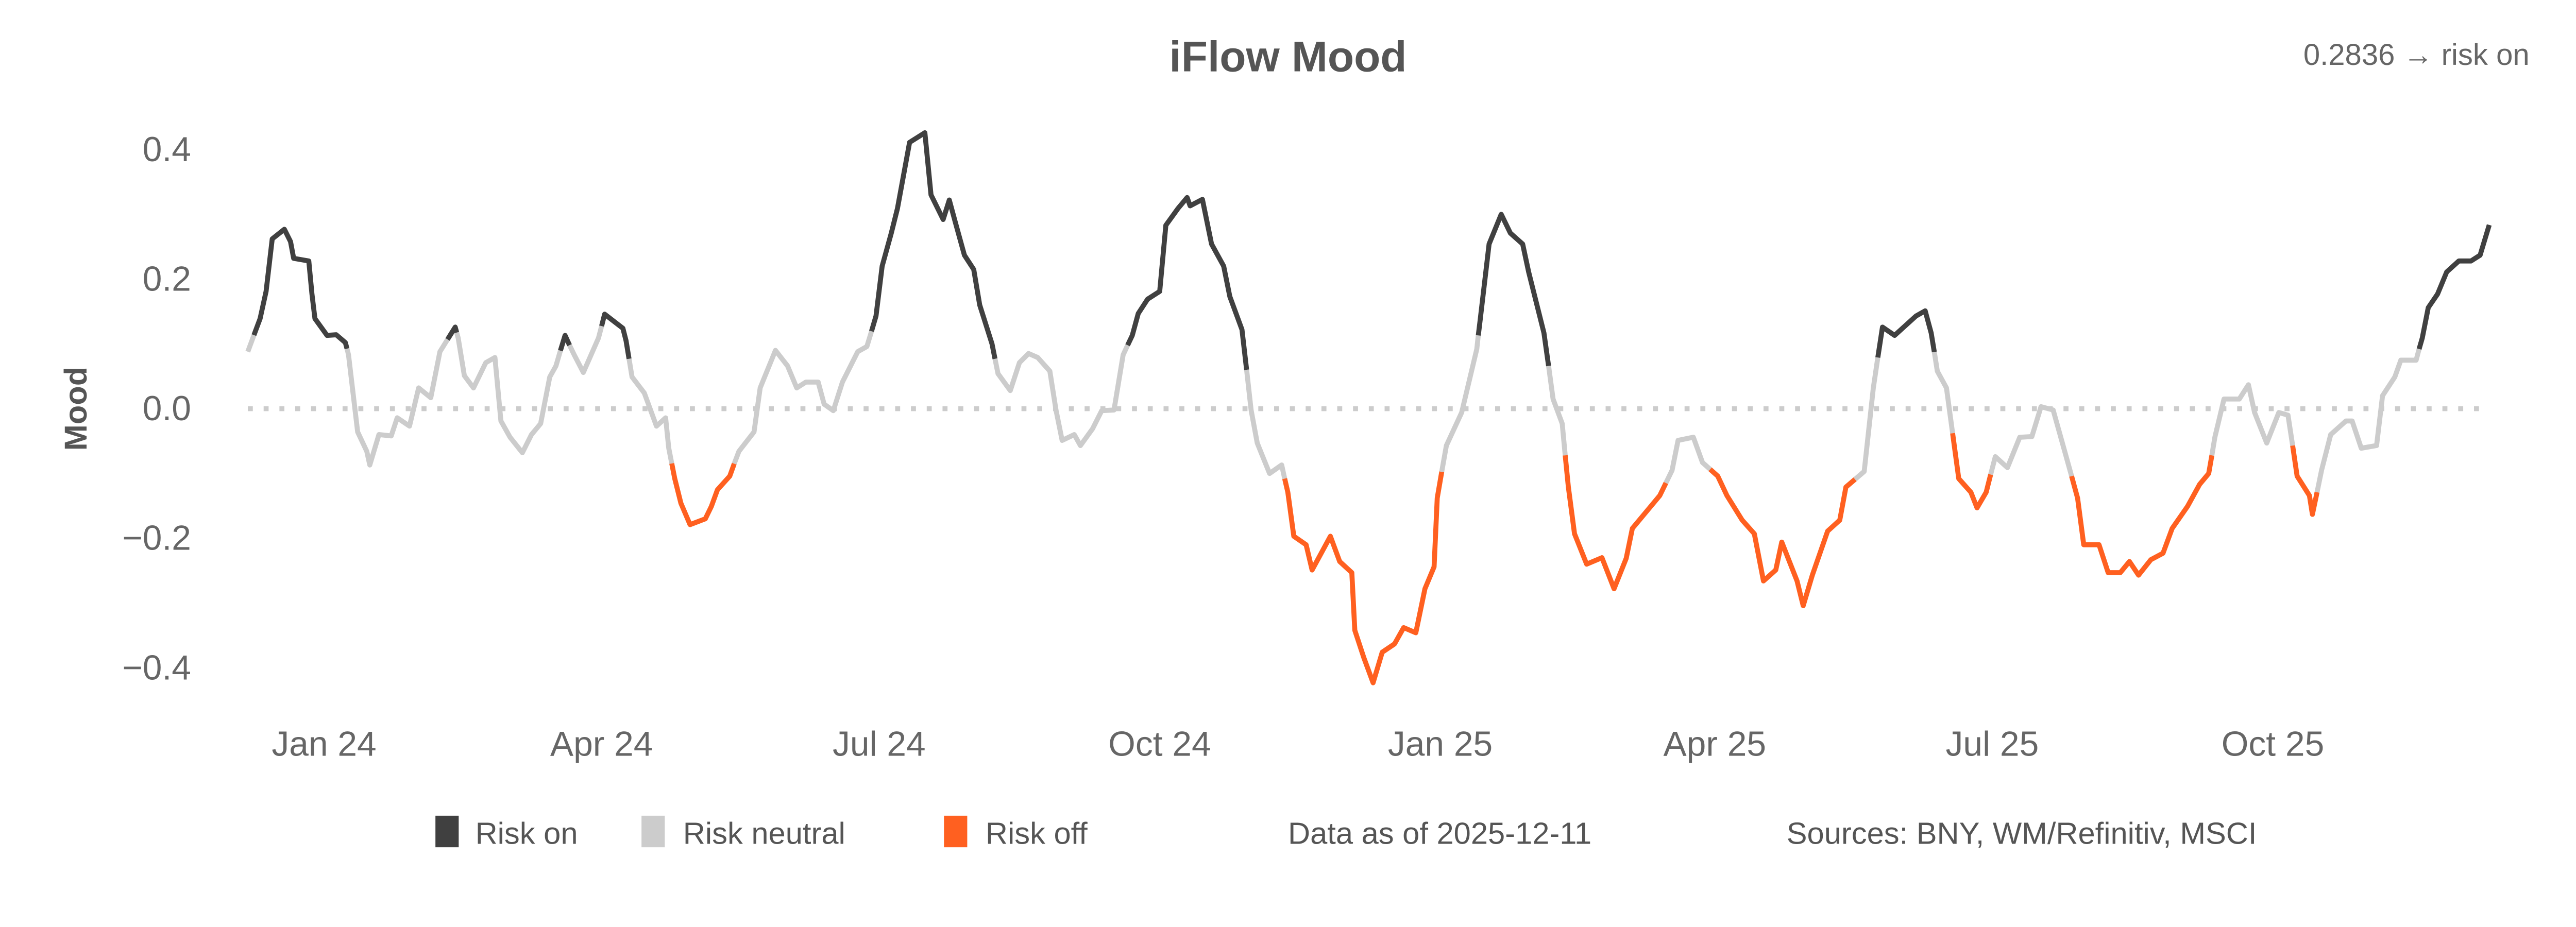 This screenshot has width=2576, height=927. I want to click on y-tick-label: −0.4, so click(156, 667).